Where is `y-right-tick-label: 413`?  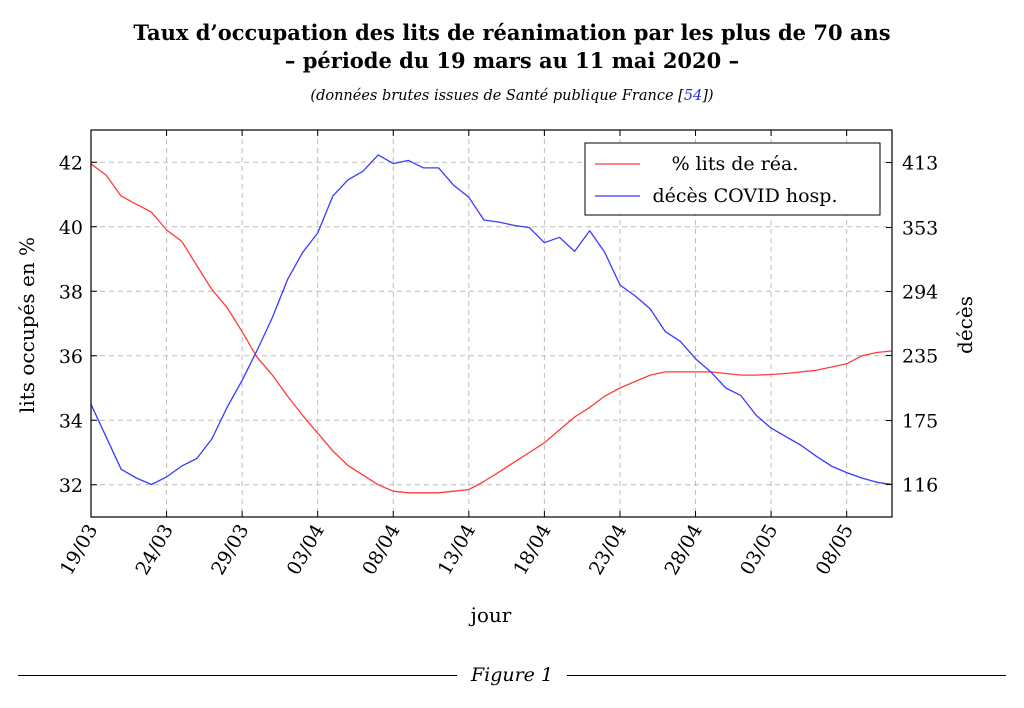
y-right-tick-label: 413 is located at coordinates (920, 164).